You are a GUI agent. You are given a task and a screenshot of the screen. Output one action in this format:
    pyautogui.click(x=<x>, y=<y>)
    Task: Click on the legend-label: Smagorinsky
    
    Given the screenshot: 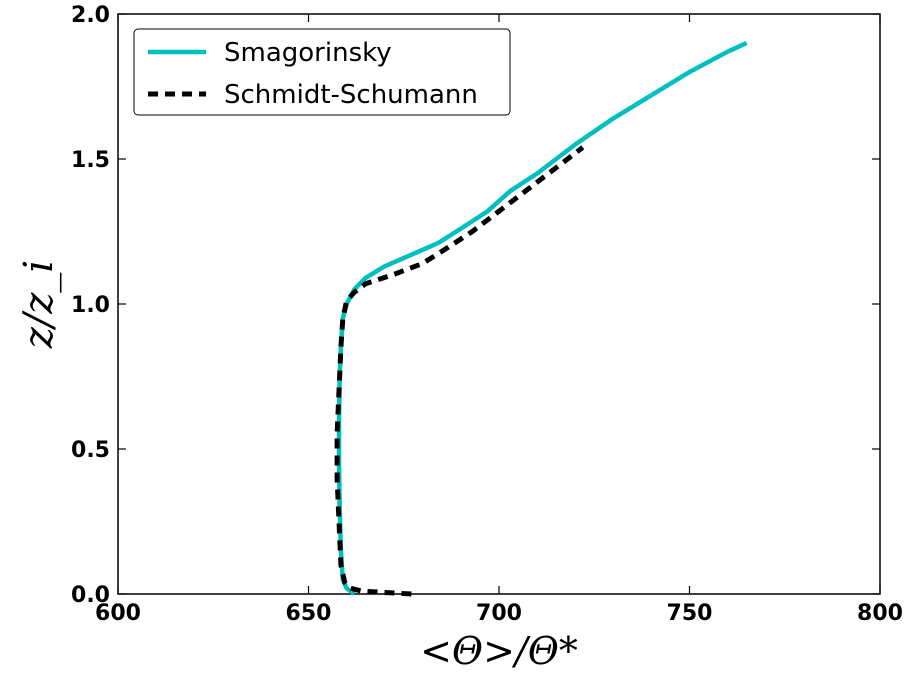 What is the action you would take?
    pyautogui.click(x=308, y=53)
    